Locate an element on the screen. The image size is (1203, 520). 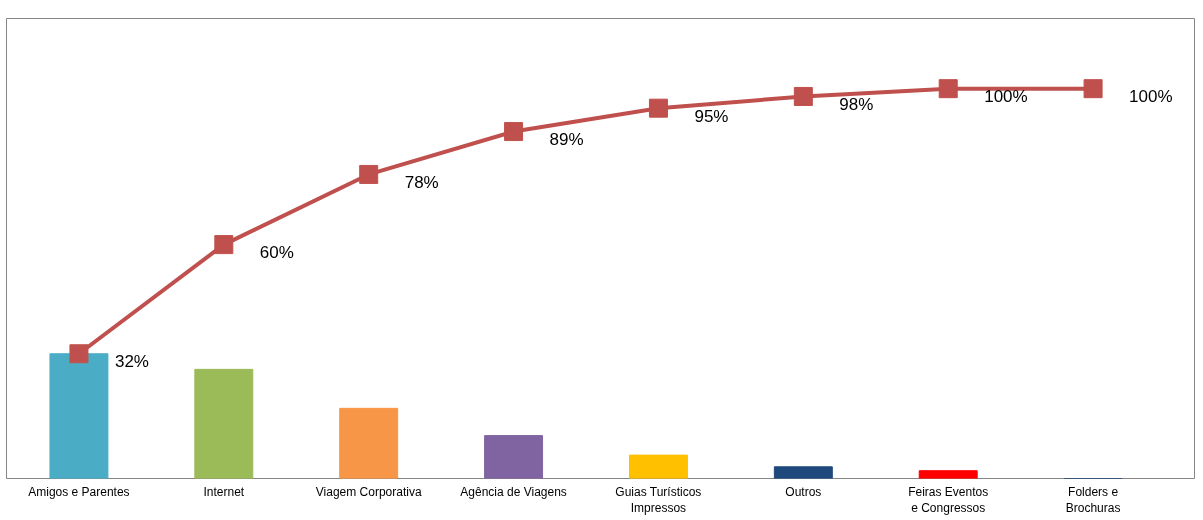
data-label: 78% is located at coordinates (421, 182).